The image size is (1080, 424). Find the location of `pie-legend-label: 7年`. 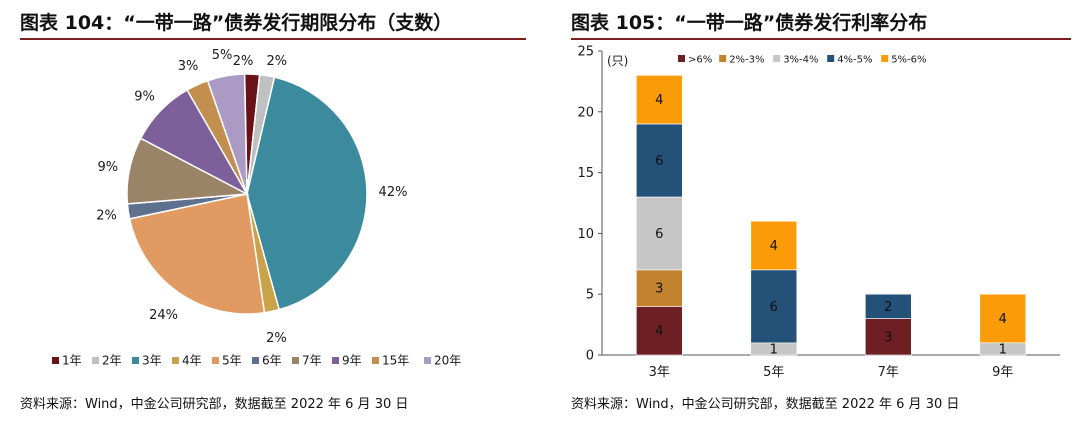

pie-legend-label: 7年 is located at coordinates (312, 361).